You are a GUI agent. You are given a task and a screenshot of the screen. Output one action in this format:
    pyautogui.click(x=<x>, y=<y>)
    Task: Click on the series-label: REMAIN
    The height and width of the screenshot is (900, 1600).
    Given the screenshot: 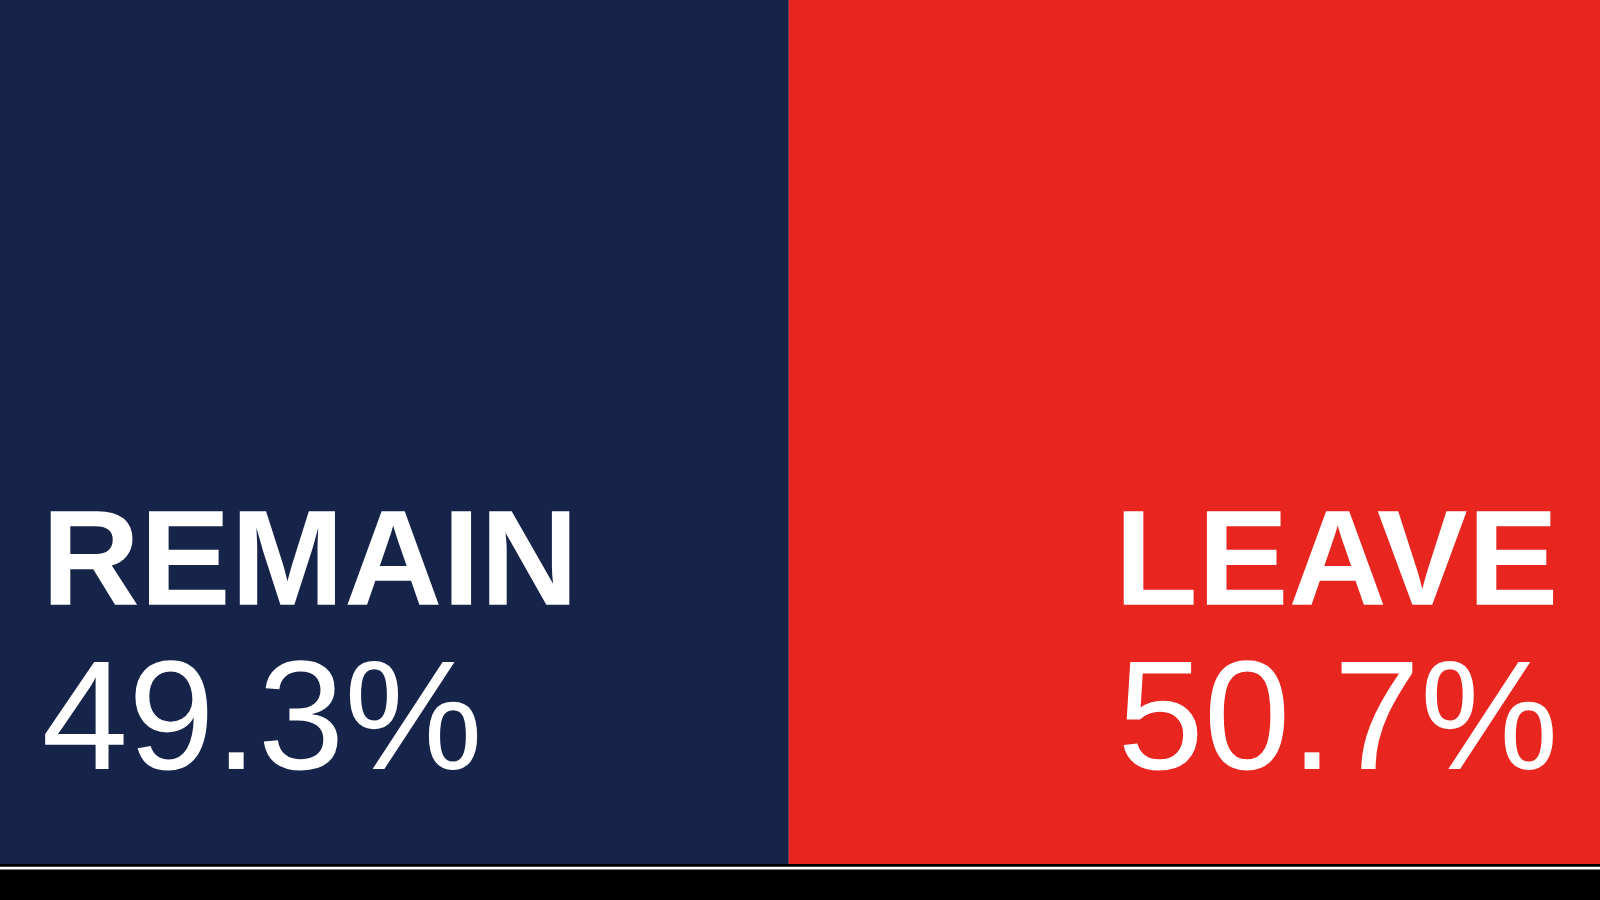 What is the action you would take?
    pyautogui.click(x=310, y=558)
    